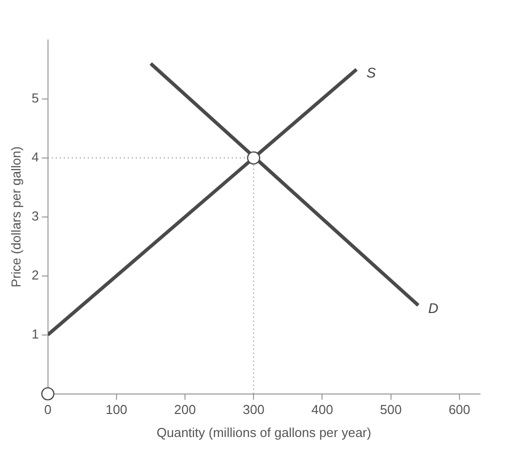  What do you see at coordinates (322, 410) in the screenshot?
I see `x-tick-label: 400` at bounding box center [322, 410].